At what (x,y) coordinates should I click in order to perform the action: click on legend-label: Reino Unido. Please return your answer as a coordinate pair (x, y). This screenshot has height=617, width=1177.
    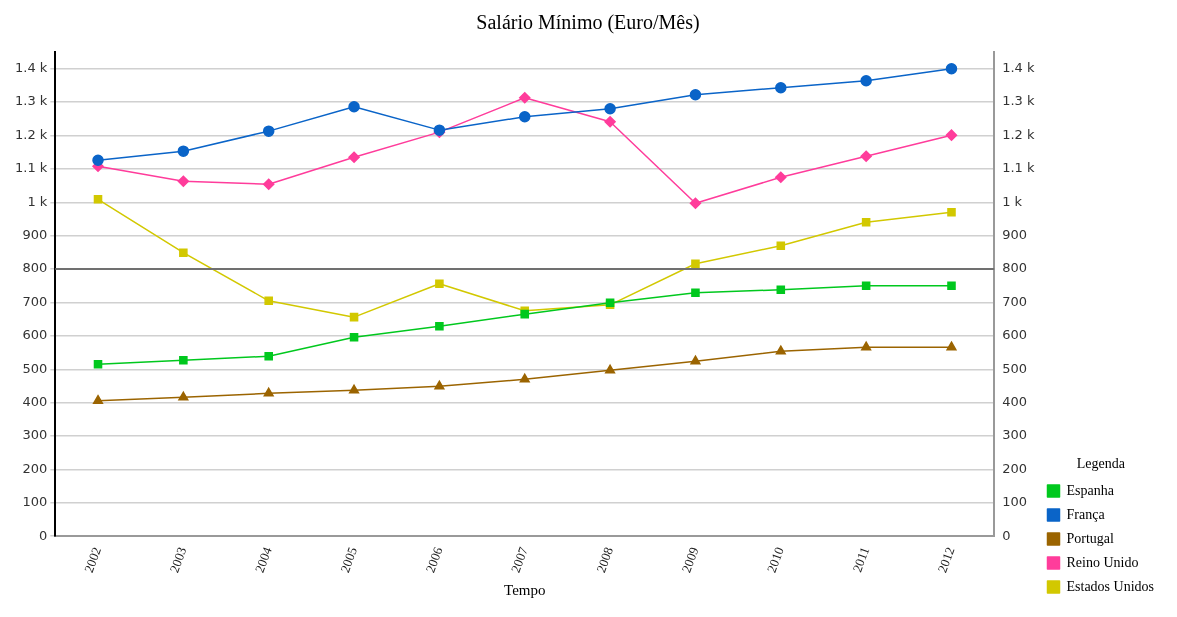
    Looking at the image, I should click on (1102, 562).